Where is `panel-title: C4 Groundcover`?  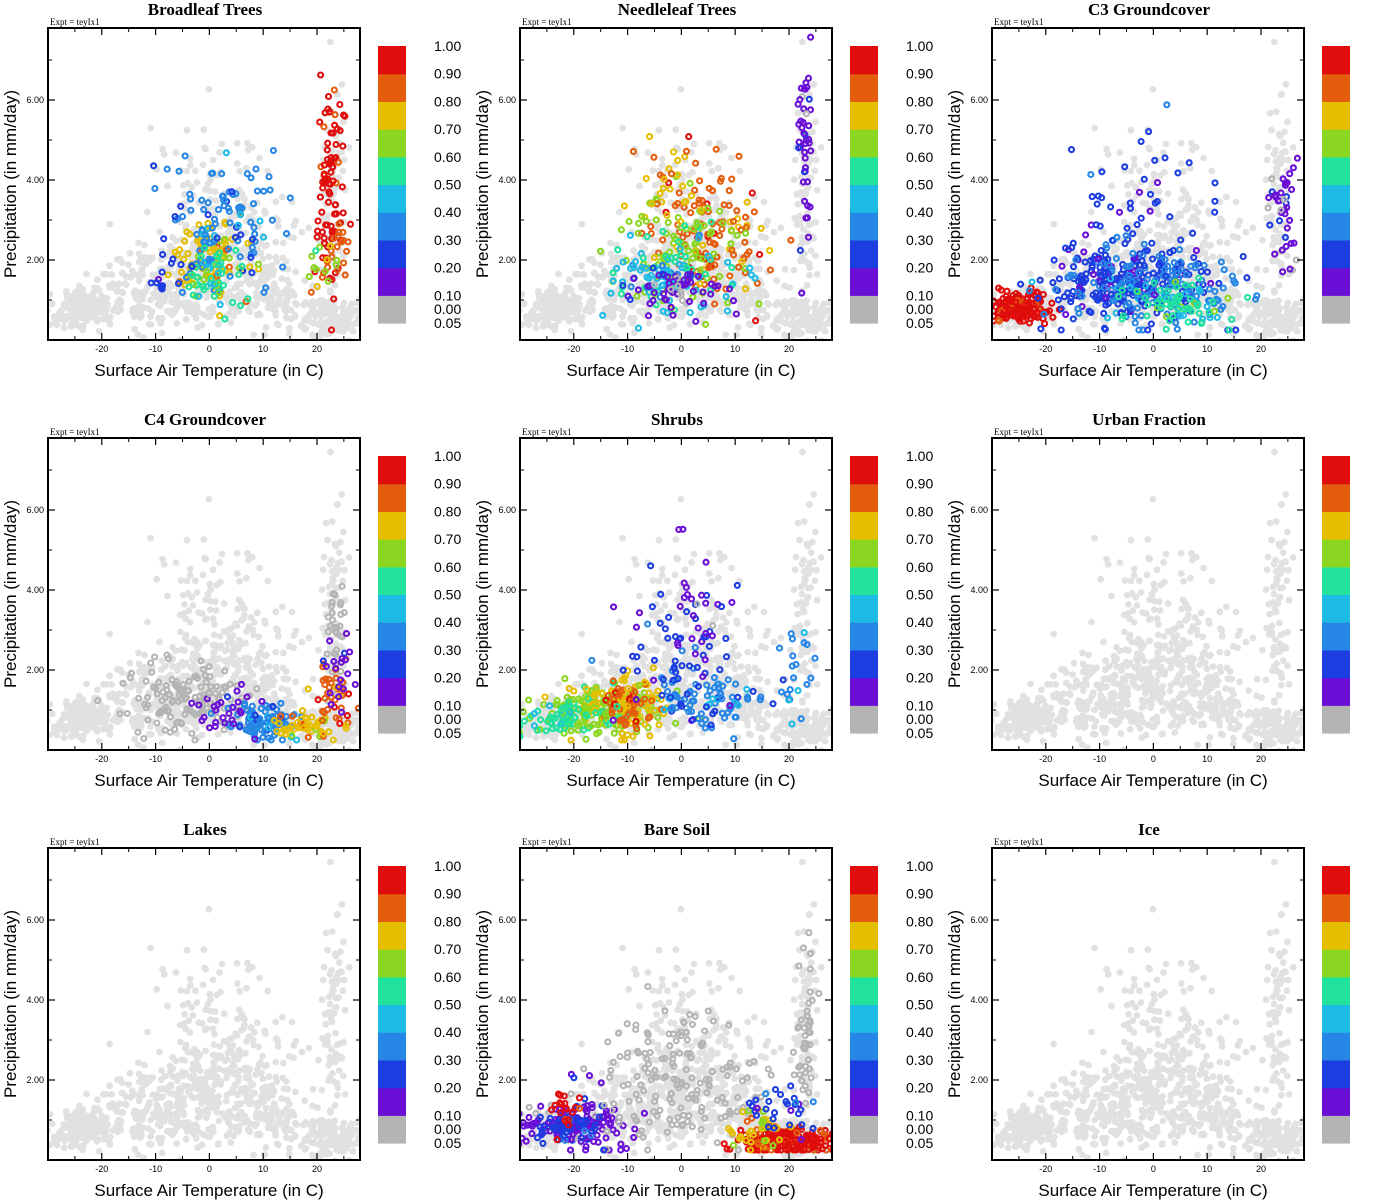 panel-title: C4 Groundcover is located at coordinates (205, 419).